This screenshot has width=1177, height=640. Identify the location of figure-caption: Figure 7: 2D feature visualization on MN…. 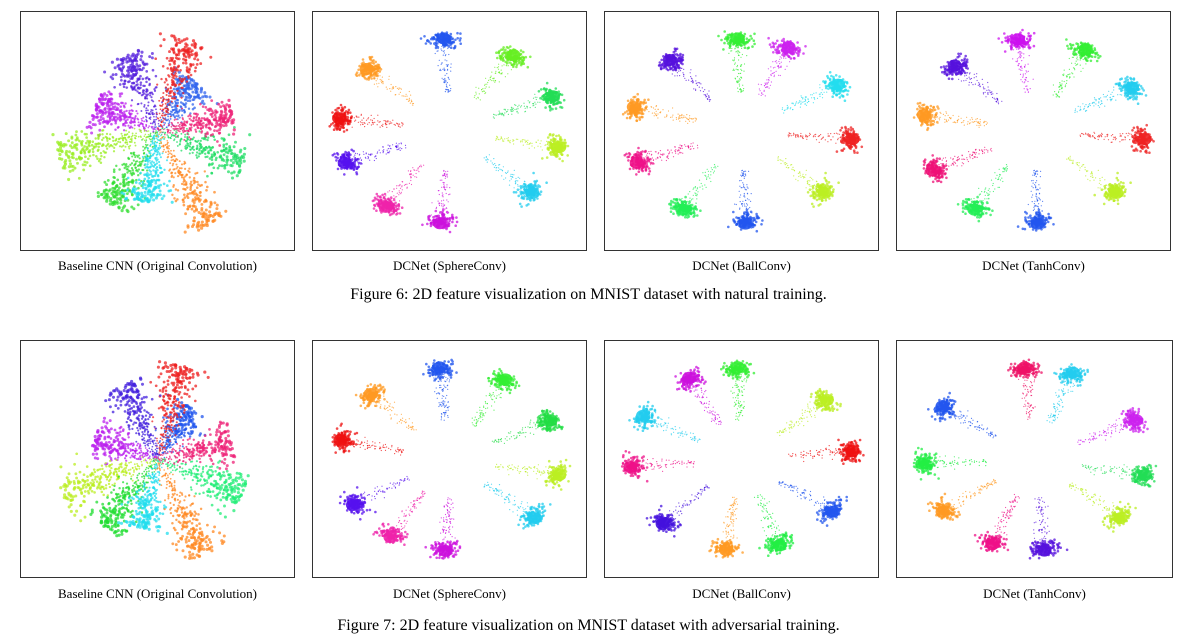
(588, 625).